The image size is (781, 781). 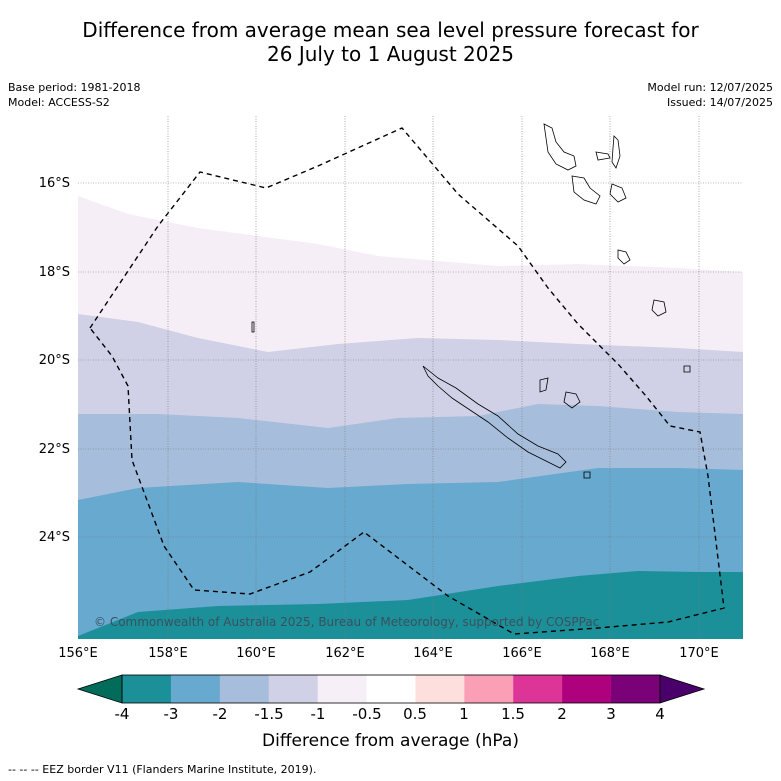 I want to click on issued-text: Issued: 14/07/2025, so click(x=719, y=102).